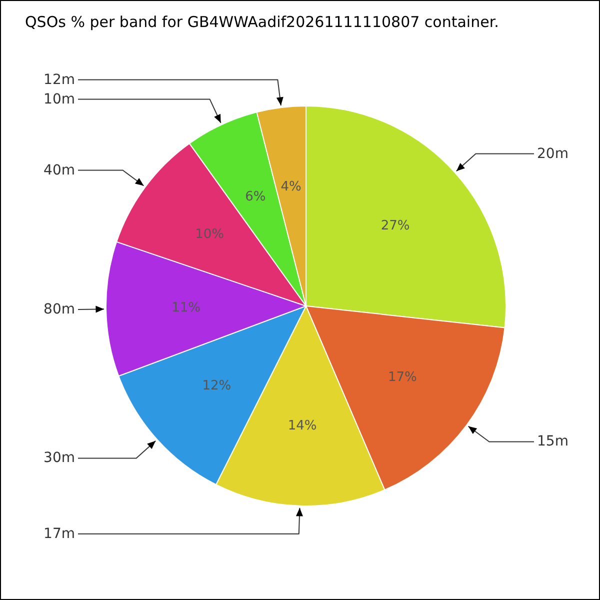  Describe the element at coordinates (59, 534) in the screenshot. I see `slice-label: 17m` at that location.